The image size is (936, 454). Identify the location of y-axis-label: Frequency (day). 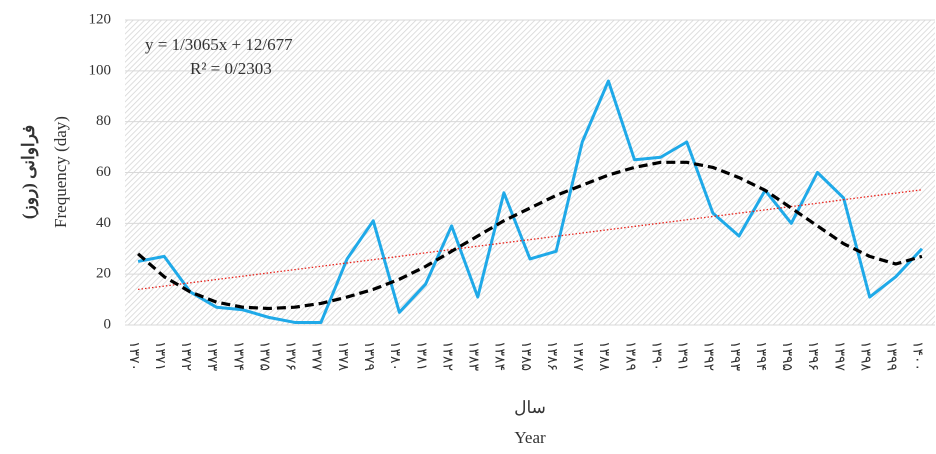
(60, 172).